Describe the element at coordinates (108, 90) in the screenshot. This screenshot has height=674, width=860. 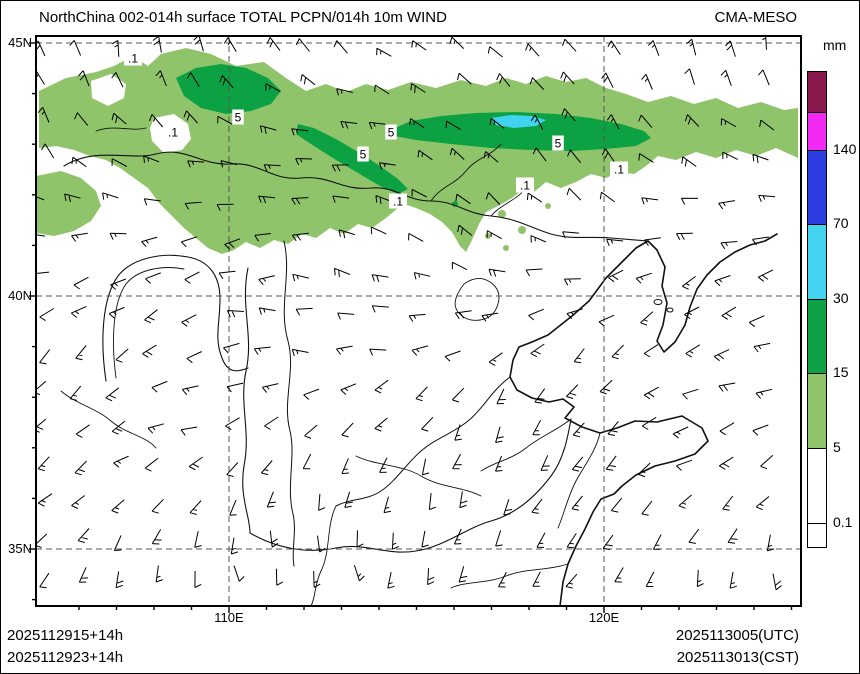
I see `precip-hole` at that location.